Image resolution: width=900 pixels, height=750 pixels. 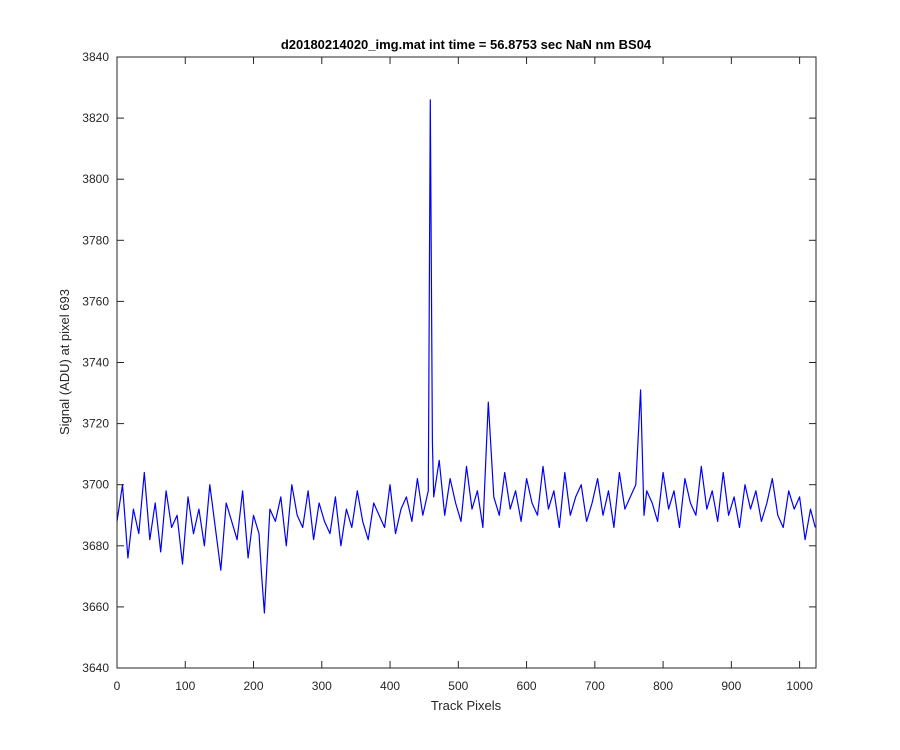 What do you see at coordinates (95, 179) in the screenshot?
I see `y-tick-label: 3800` at bounding box center [95, 179].